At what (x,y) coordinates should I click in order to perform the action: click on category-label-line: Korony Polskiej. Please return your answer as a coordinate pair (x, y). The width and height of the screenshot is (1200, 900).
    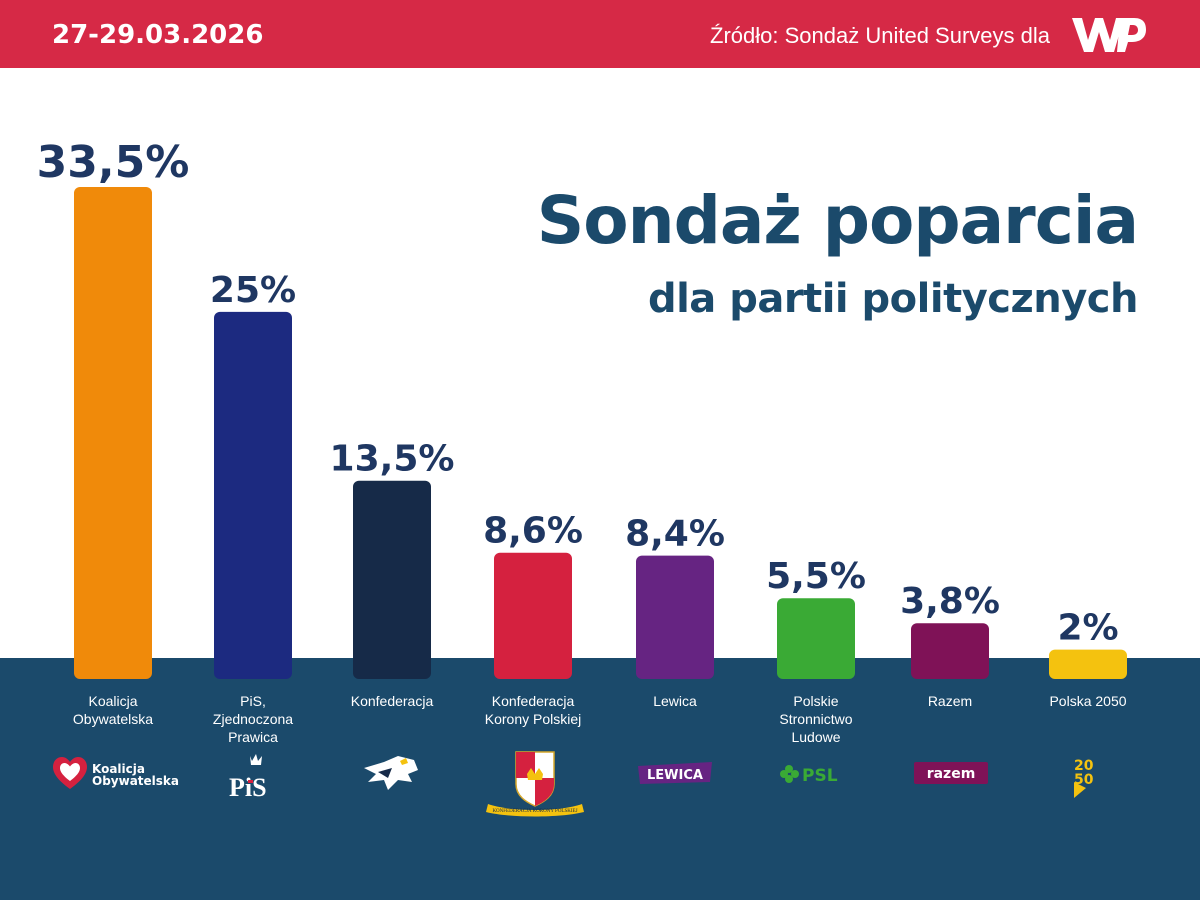
    Looking at the image, I should click on (533, 719).